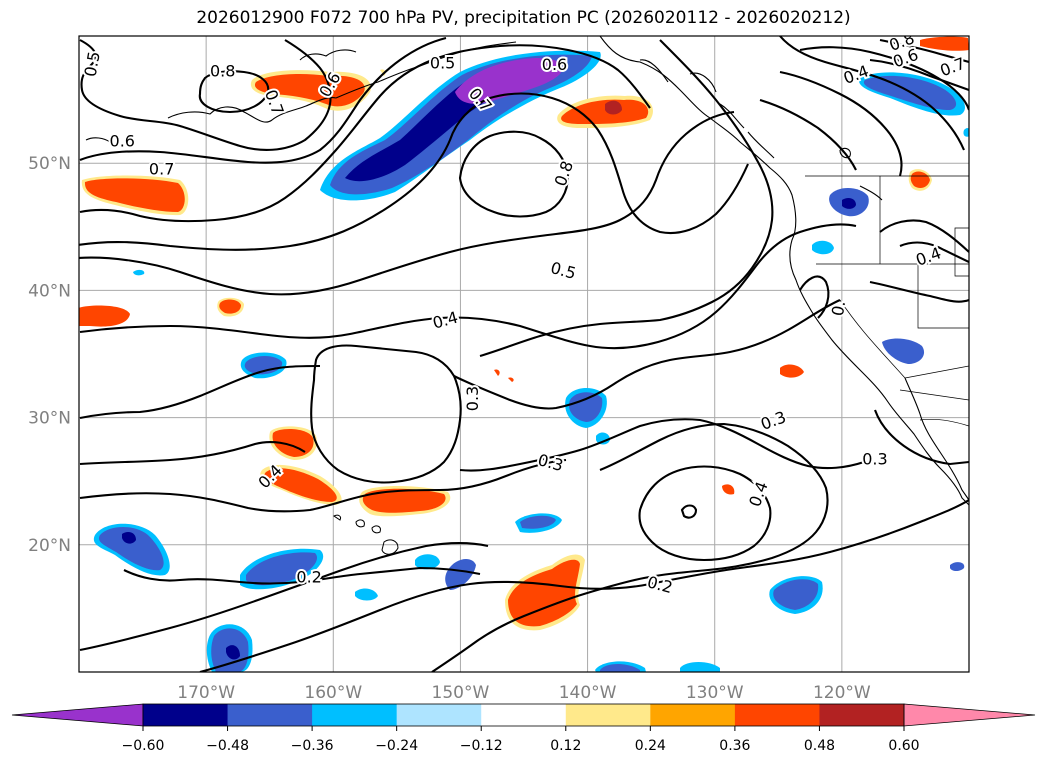 The image size is (1047, 765). What do you see at coordinates (227, 746) in the screenshot?
I see `colorbar-tick-label: −0.48` at bounding box center [227, 746].